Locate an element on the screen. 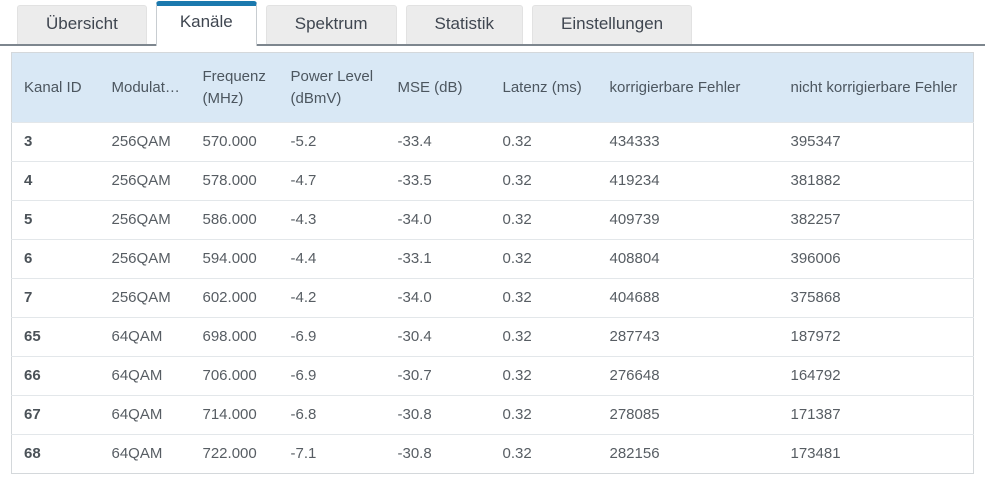 The height and width of the screenshot is (482, 985). cell-power-level: -4.7 is located at coordinates (332, 181).